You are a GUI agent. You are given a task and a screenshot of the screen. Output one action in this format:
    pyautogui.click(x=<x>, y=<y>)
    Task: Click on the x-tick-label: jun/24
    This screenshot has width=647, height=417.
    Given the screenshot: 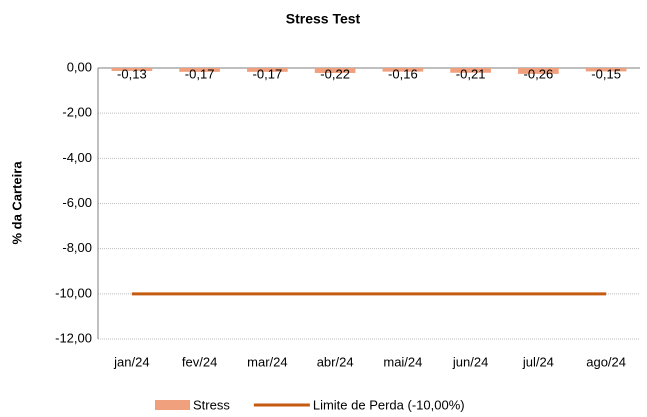 What is the action you would take?
    pyautogui.click(x=470, y=361)
    